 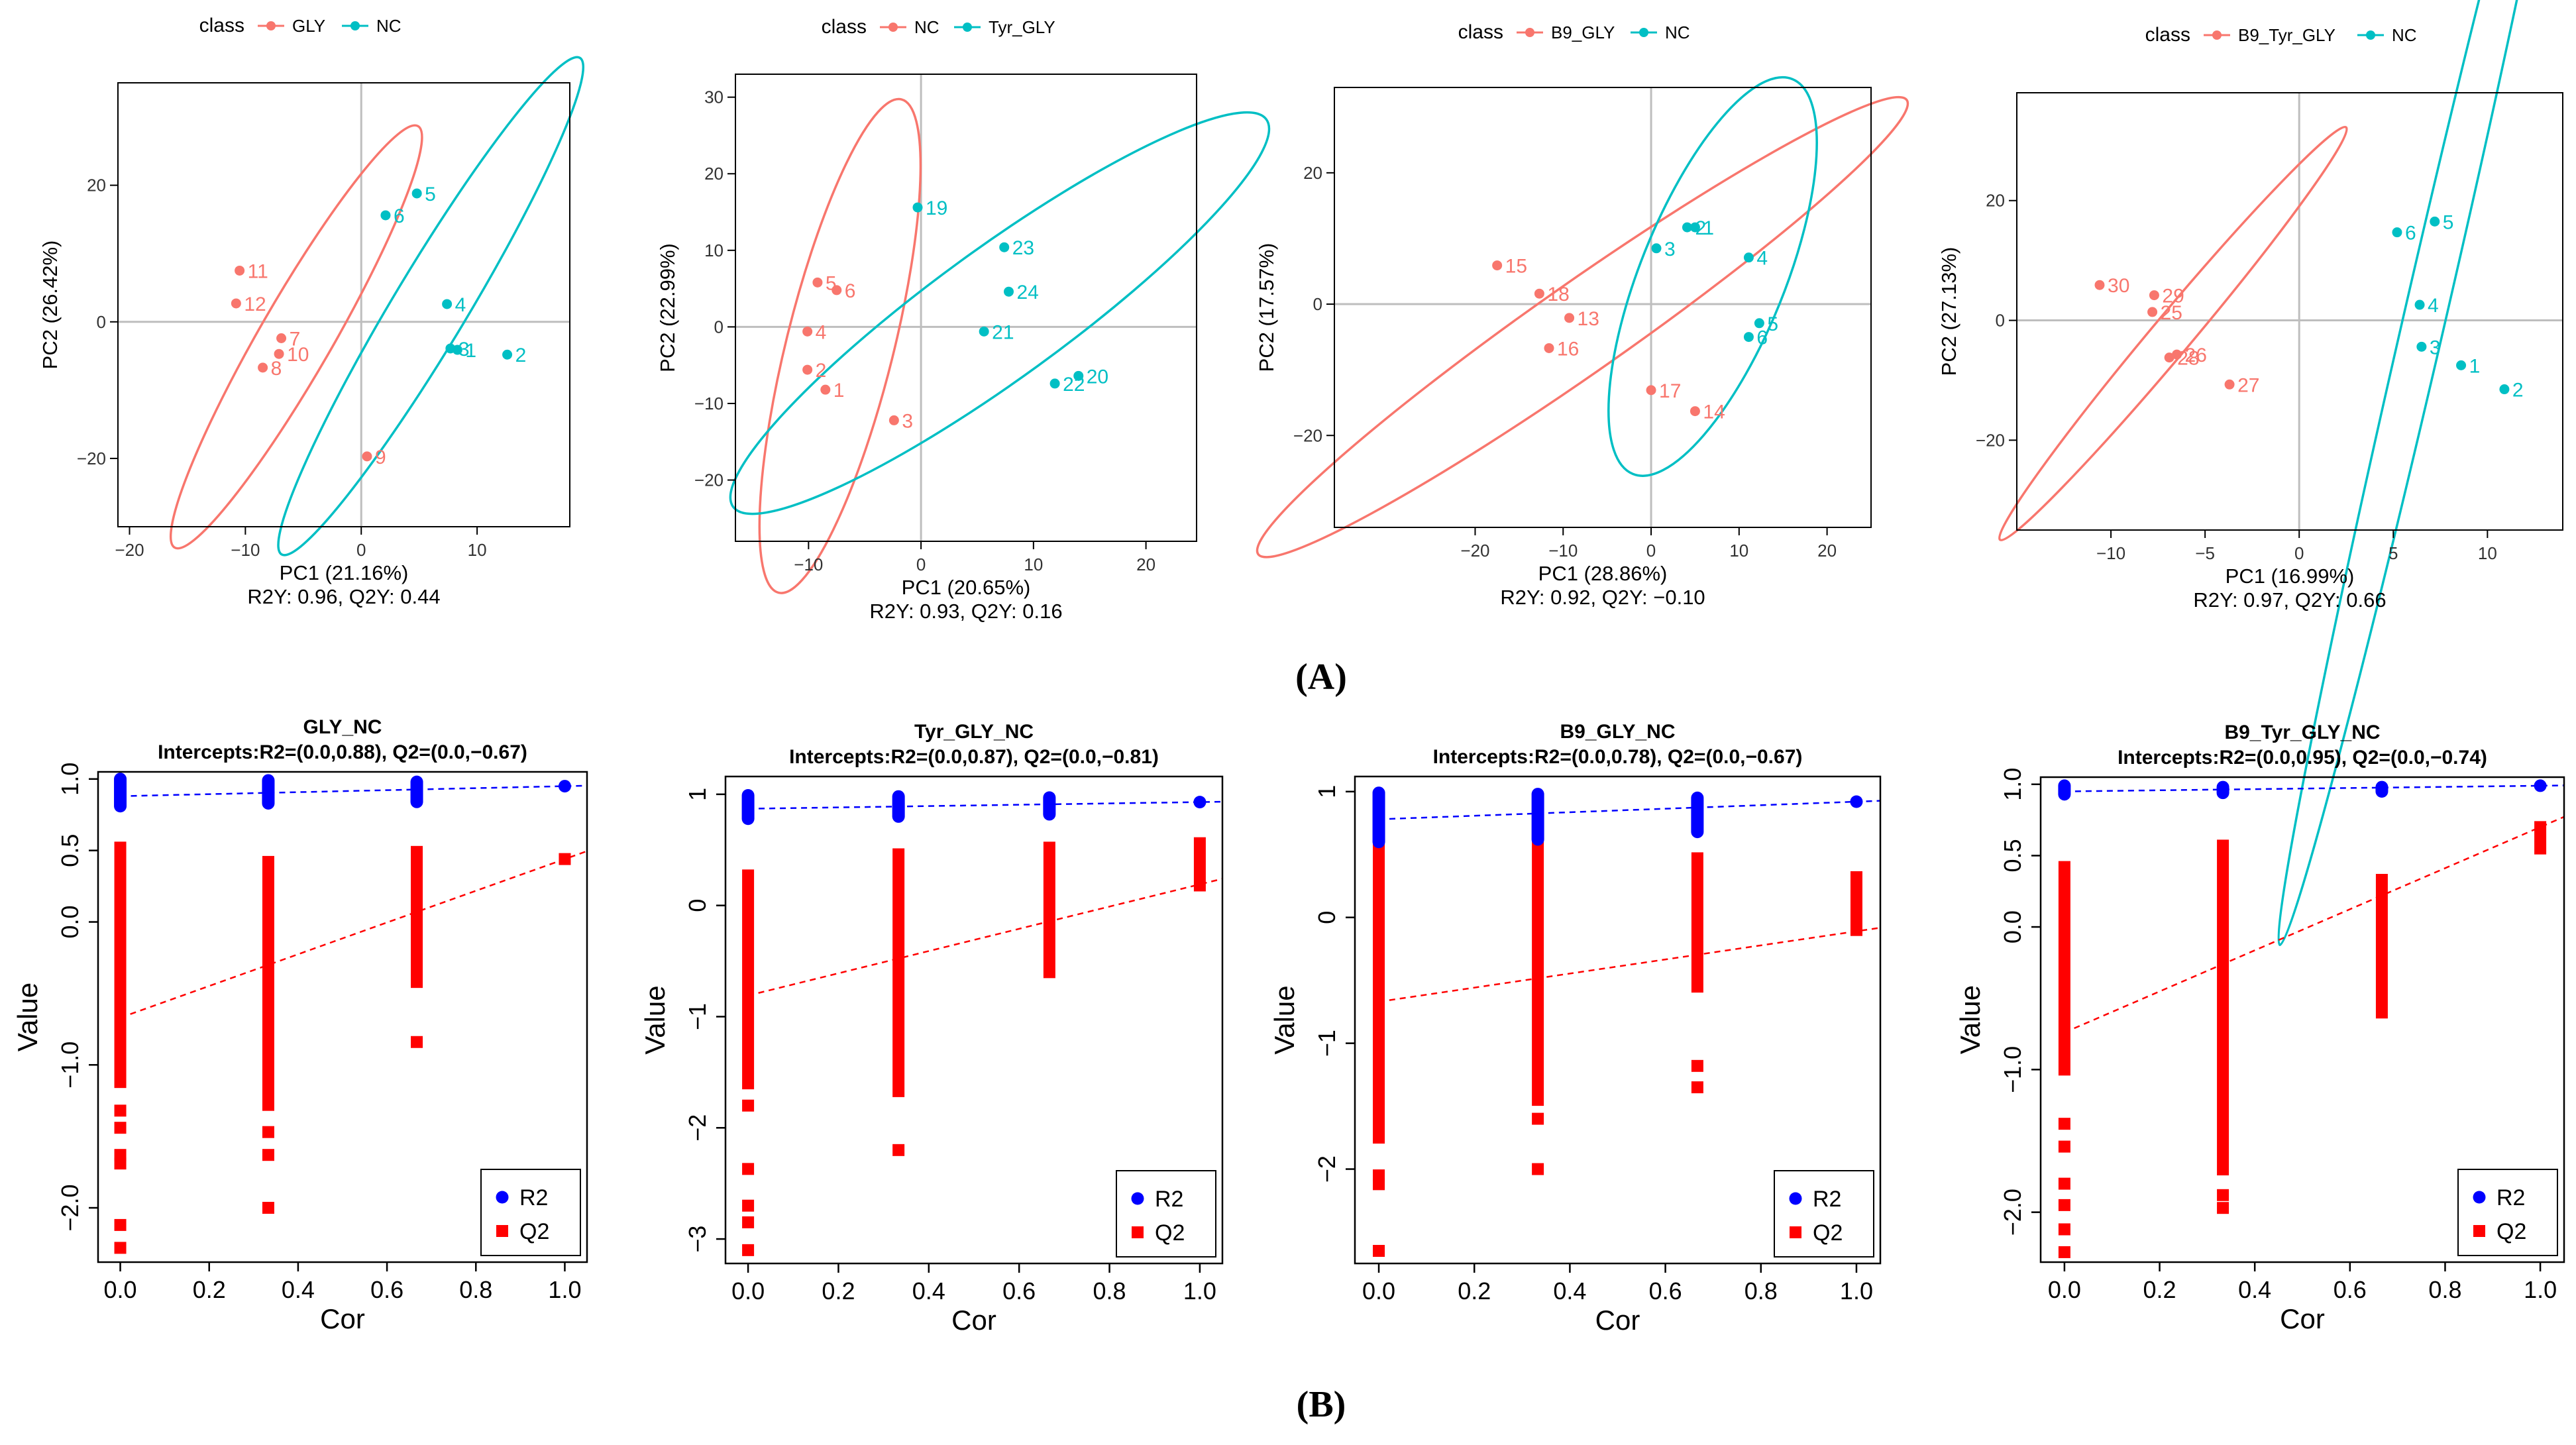 I want to click on sample-label: 6, so click(x=1762, y=338).